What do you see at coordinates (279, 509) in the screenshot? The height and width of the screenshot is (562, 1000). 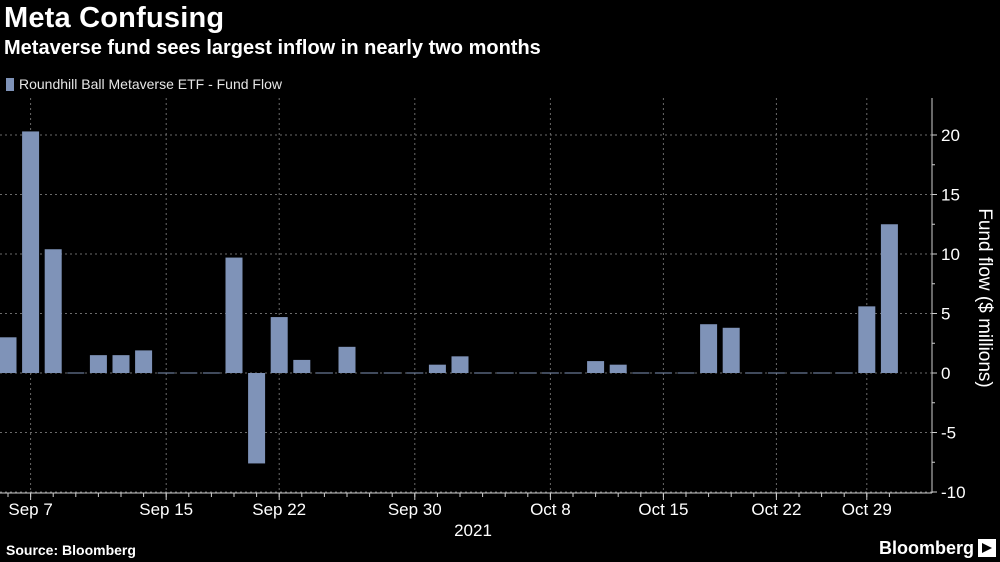 I see `x-tick-label: Sep 22` at bounding box center [279, 509].